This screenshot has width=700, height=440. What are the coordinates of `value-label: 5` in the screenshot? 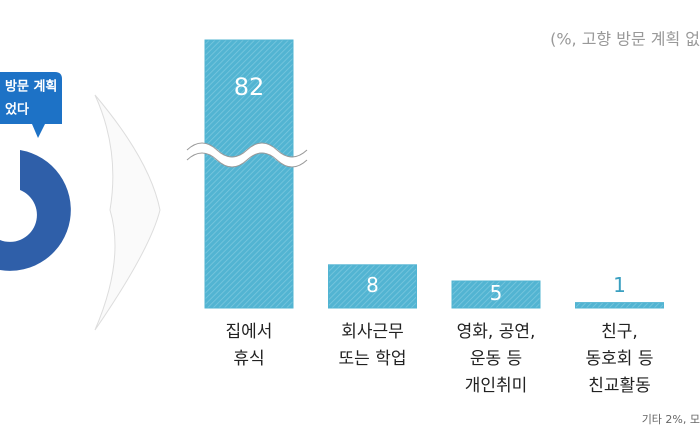 It's located at (496, 293).